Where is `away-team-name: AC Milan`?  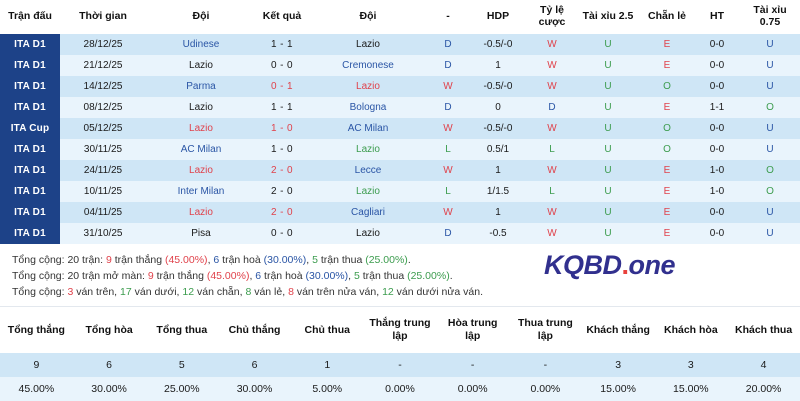
away-team-name: AC Milan is located at coordinates (368, 129).